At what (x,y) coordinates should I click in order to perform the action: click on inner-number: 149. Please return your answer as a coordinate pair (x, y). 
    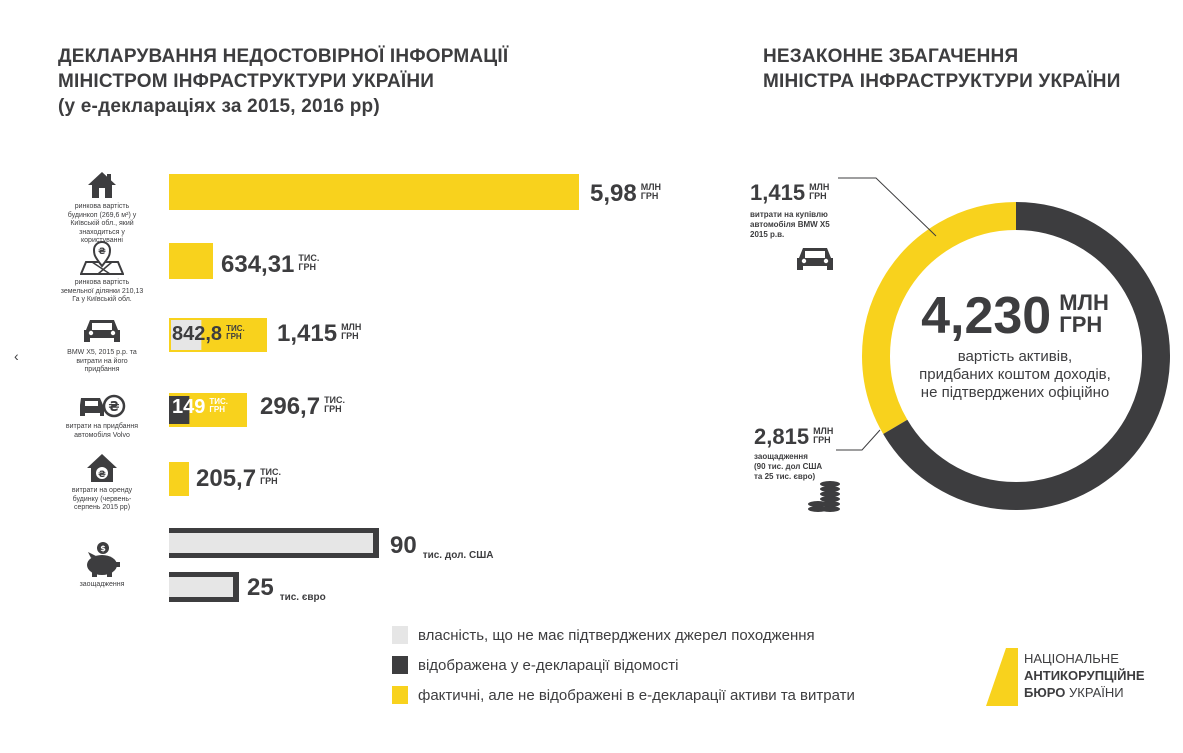
    Looking at the image, I should click on (189, 407).